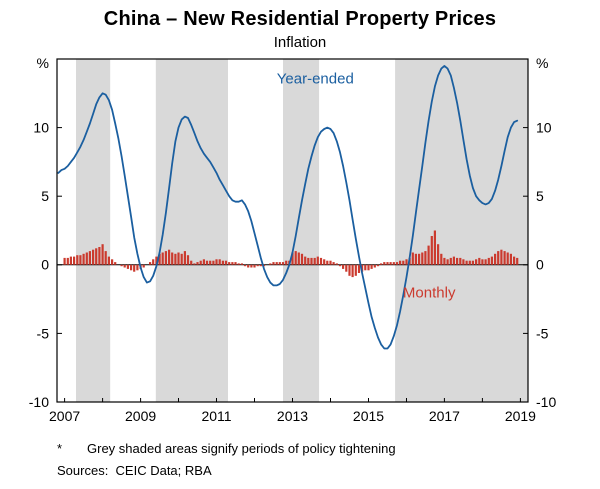  What do you see at coordinates (39, 402) in the screenshot?
I see `y-axis-tick-label-left: -10` at bounding box center [39, 402].